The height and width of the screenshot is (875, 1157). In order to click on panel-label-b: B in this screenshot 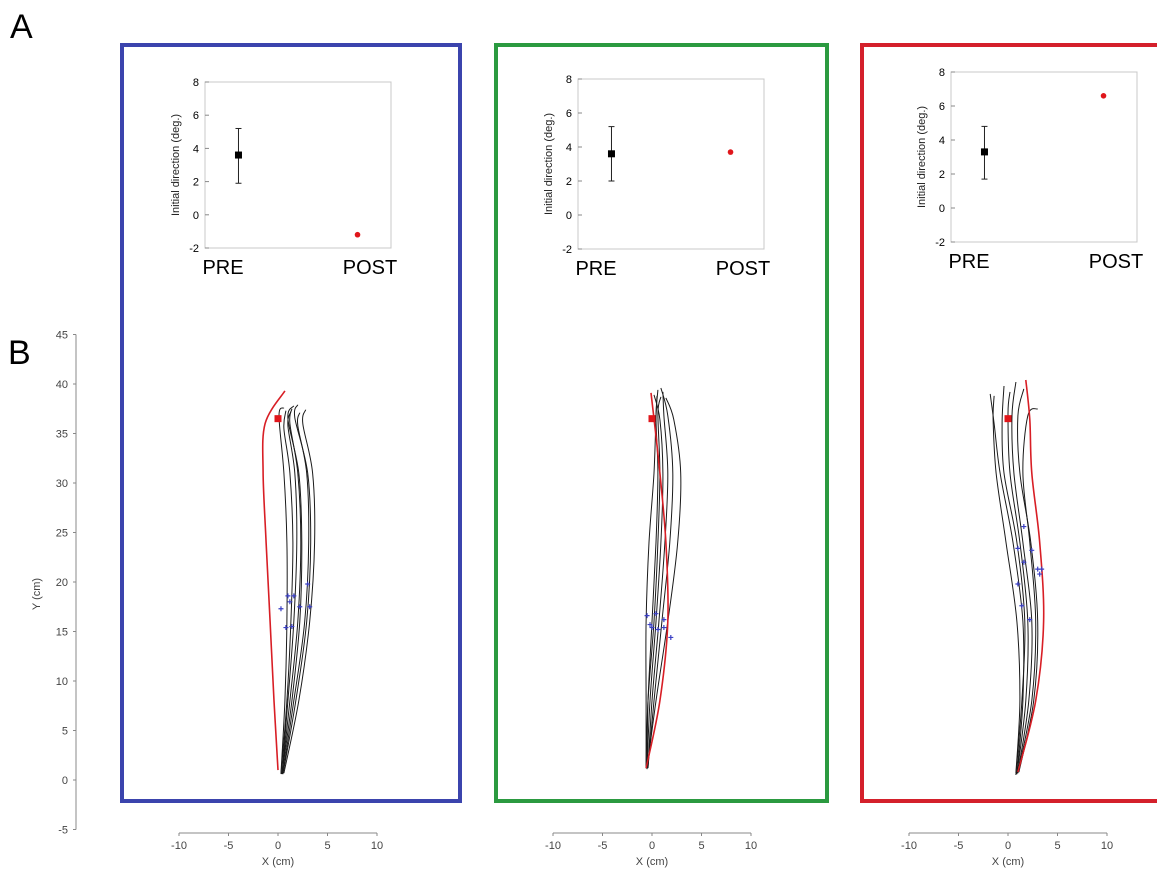, I will do `click(19, 353)`.